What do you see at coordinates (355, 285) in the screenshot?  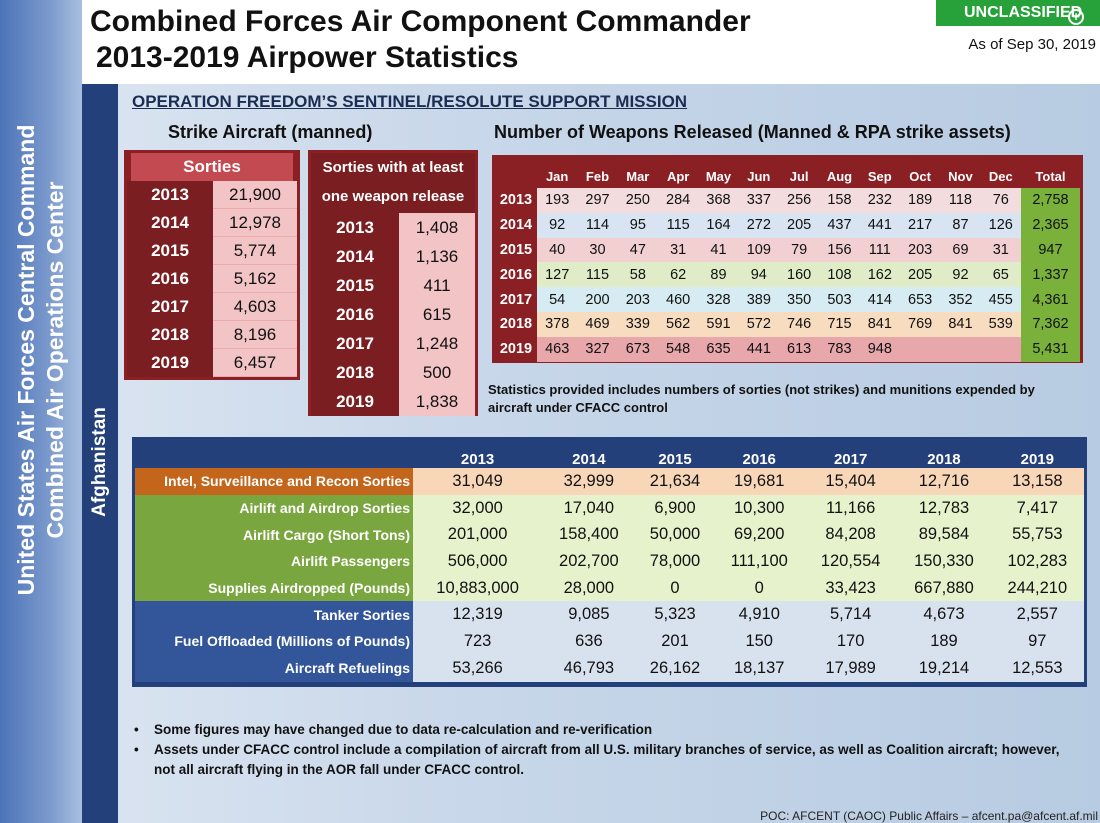 I see `weapon-release-year: 2015` at bounding box center [355, 285].